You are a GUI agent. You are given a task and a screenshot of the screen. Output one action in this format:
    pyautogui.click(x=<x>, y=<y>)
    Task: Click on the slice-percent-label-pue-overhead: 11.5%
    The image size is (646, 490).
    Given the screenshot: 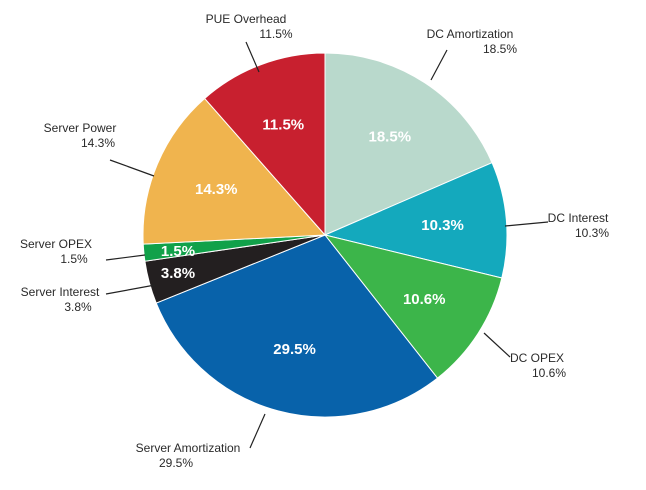 What is the action you would take?
    pyautogui.click(x=275, y=34)
    